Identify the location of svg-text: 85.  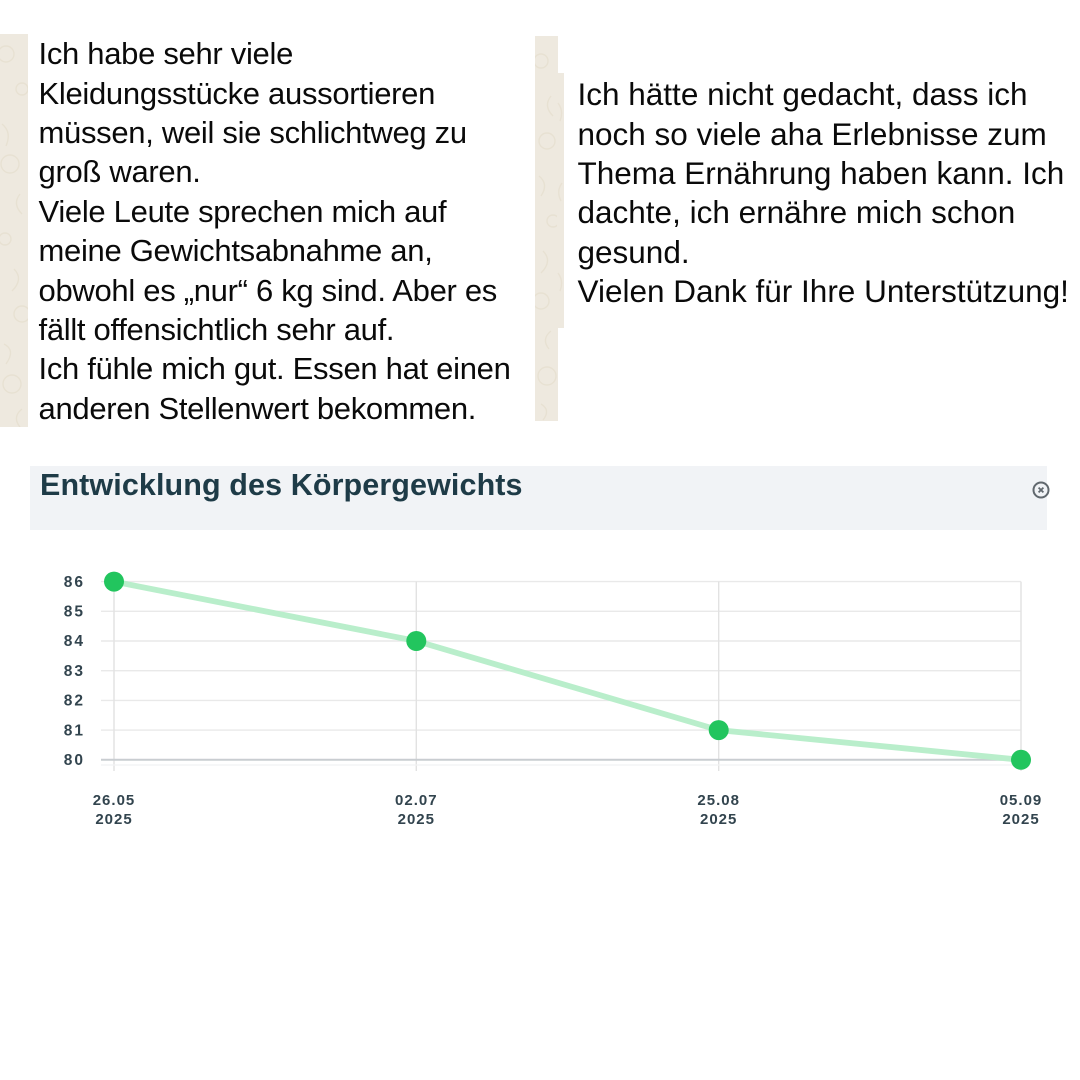
(74, 612).